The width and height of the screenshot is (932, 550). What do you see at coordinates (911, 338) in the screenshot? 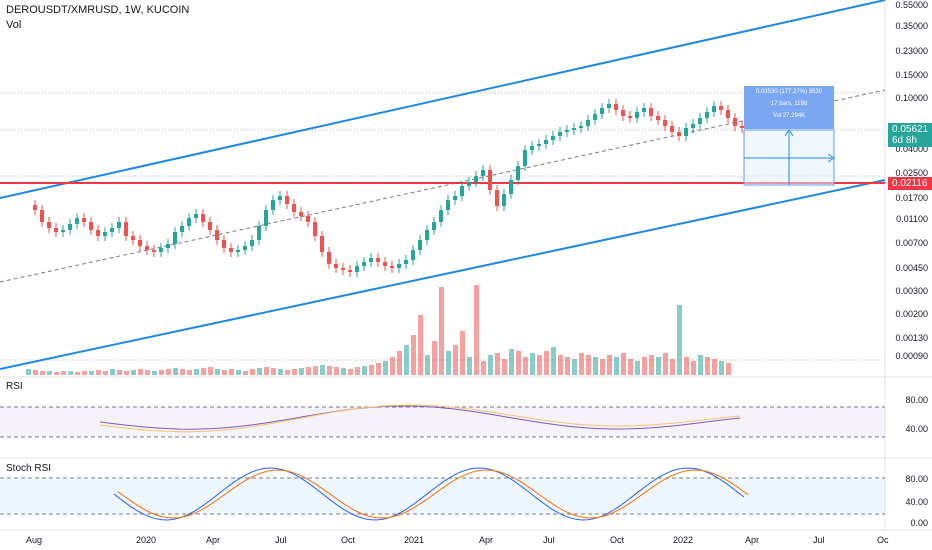
I see `price-tick: 0.00130` at bounding box center [911, 338].